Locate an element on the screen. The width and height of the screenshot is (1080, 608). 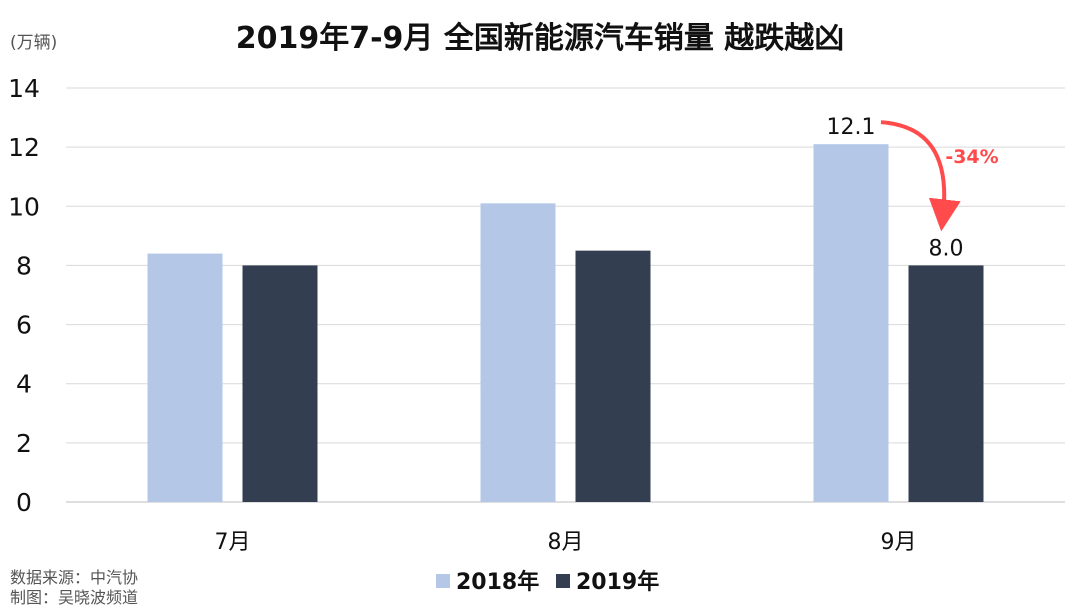
y-tick-label: 10 is located at coordinates (24, 206).